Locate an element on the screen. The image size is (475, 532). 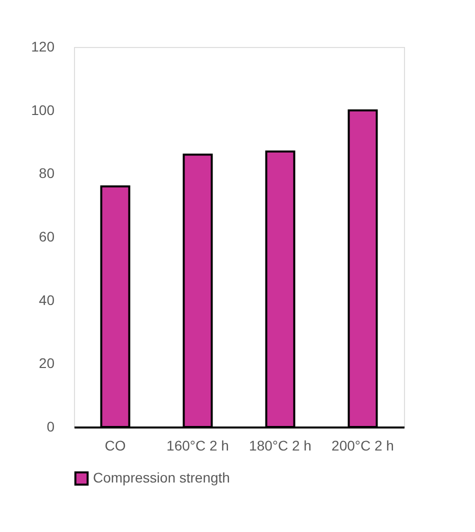
y-tick-label: 20 is located at coordinates (46, 363).